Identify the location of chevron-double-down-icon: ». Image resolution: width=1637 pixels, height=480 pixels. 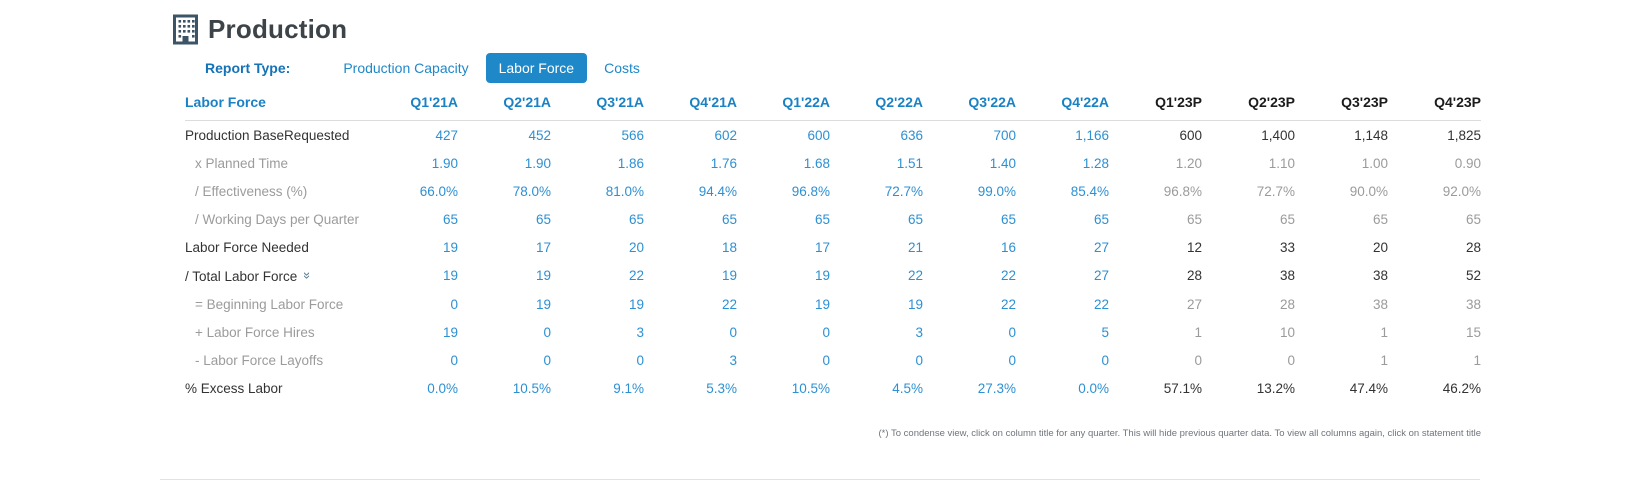
(308, 275).